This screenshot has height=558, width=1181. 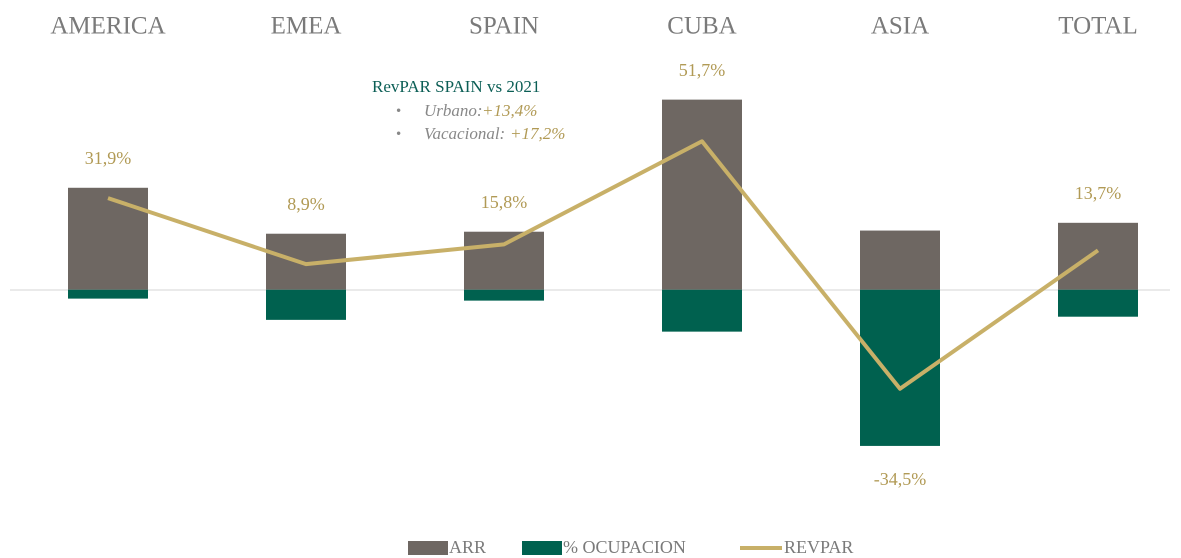 I want to click on data-label: 31,9%, so click(x=108, y=158).